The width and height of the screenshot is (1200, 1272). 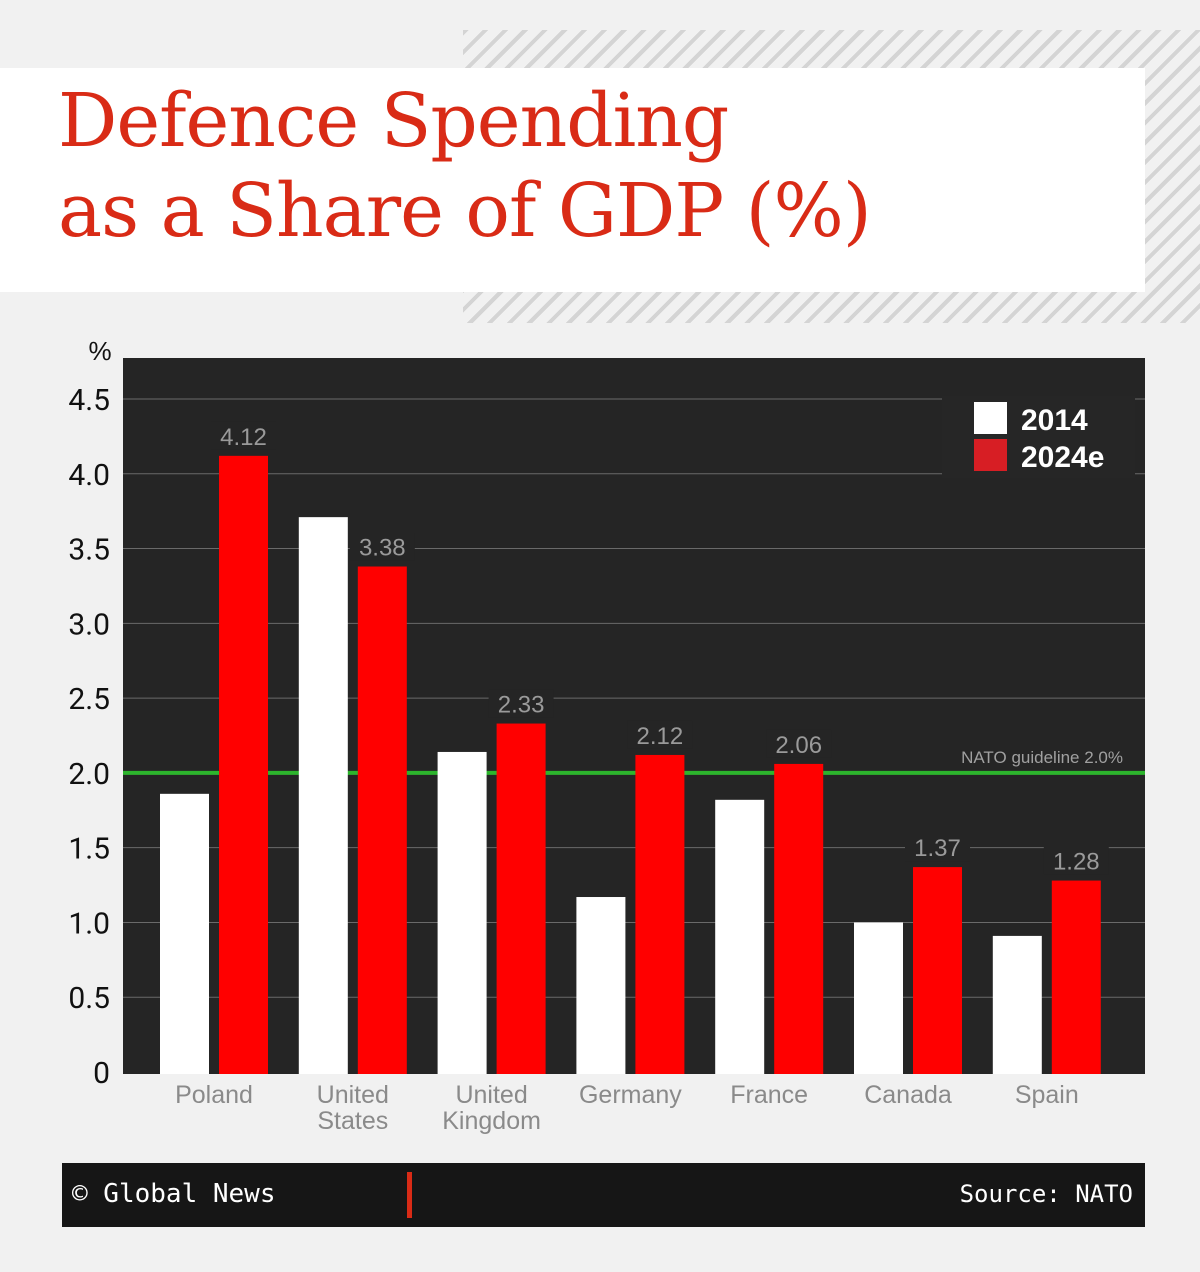 I want to click on nato-guideline-label: NATO guideline 2.0%, so click(x=1042, y=757).